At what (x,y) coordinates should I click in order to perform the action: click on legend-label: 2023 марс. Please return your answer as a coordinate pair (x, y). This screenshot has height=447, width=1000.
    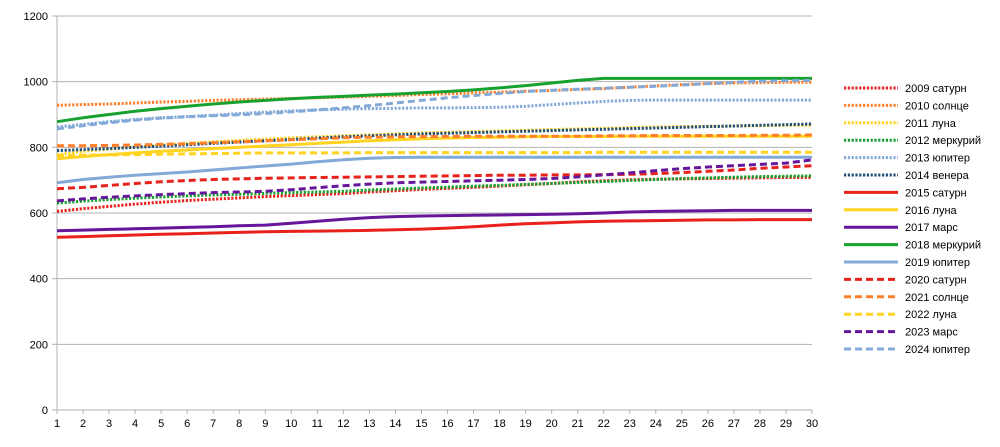
    Looking at the image, I should click on (931, 333).